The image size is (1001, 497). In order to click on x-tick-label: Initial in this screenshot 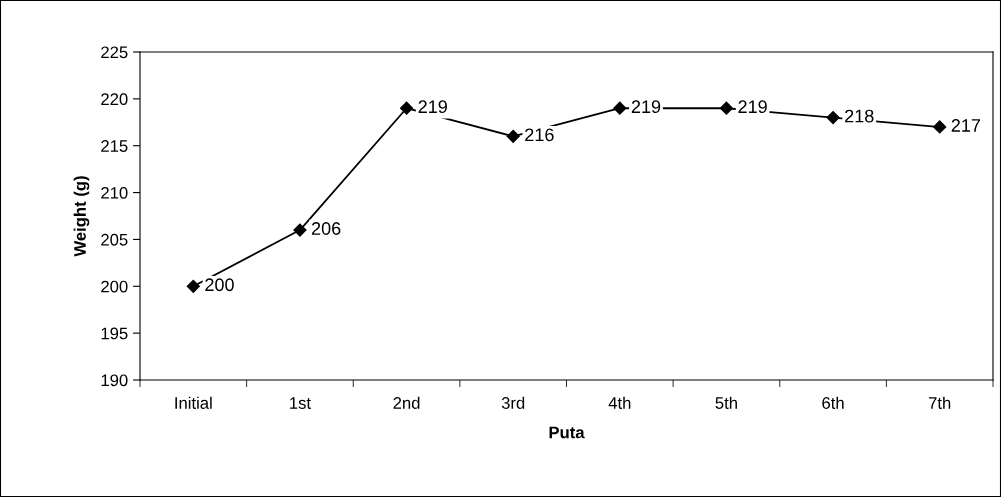, I will do `click(193, 402)`.